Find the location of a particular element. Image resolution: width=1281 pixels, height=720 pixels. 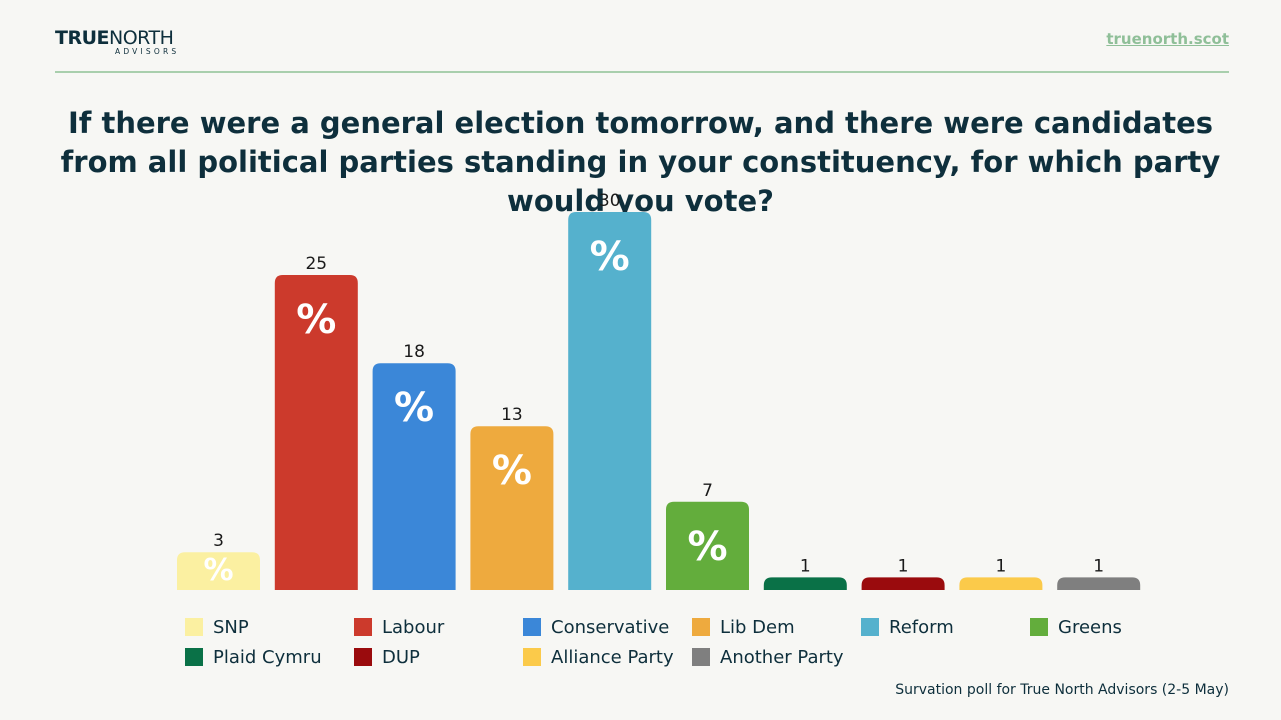

brand-logo: TRUENORTH ADVISORS is located at coordinates (117, 42).